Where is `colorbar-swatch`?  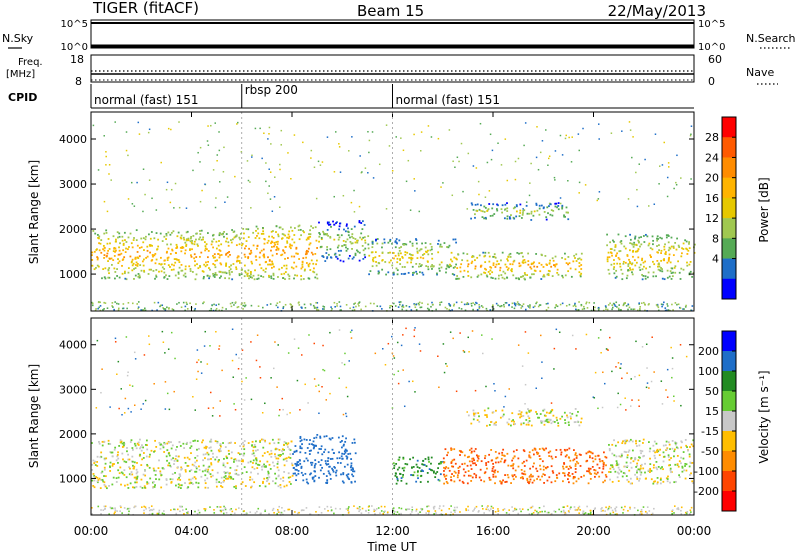
colorbar-swatch is located at coordinates (729, 501).